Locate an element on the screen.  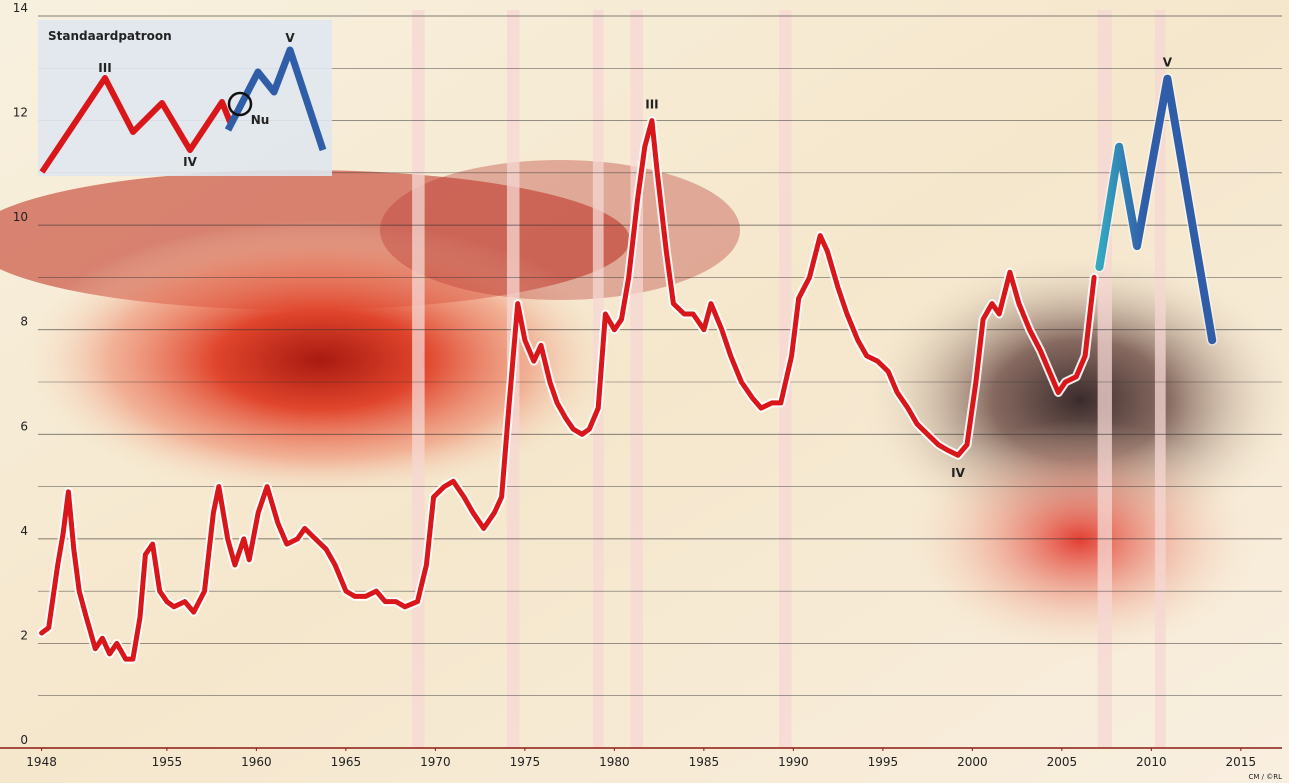
inset-panel is located at coordinates (185, 98).